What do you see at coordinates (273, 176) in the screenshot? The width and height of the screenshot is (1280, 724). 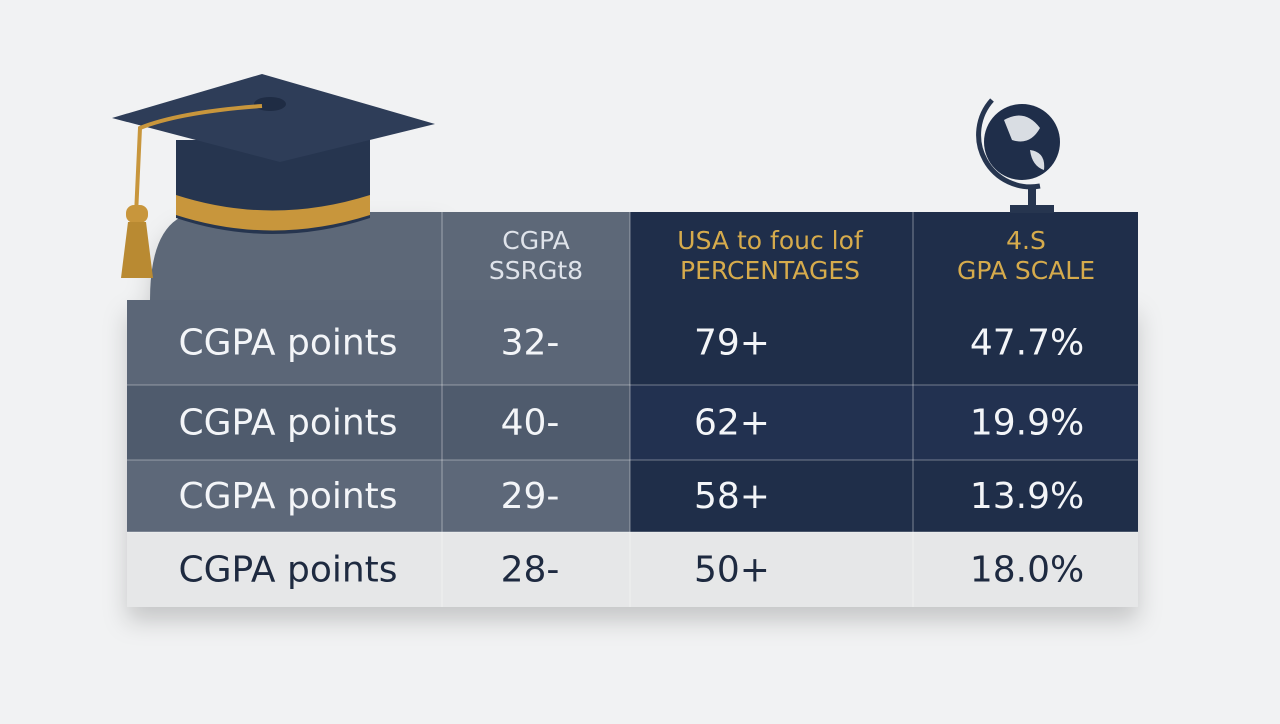 I see `graduation-cap` at bounding box center [273, 176].